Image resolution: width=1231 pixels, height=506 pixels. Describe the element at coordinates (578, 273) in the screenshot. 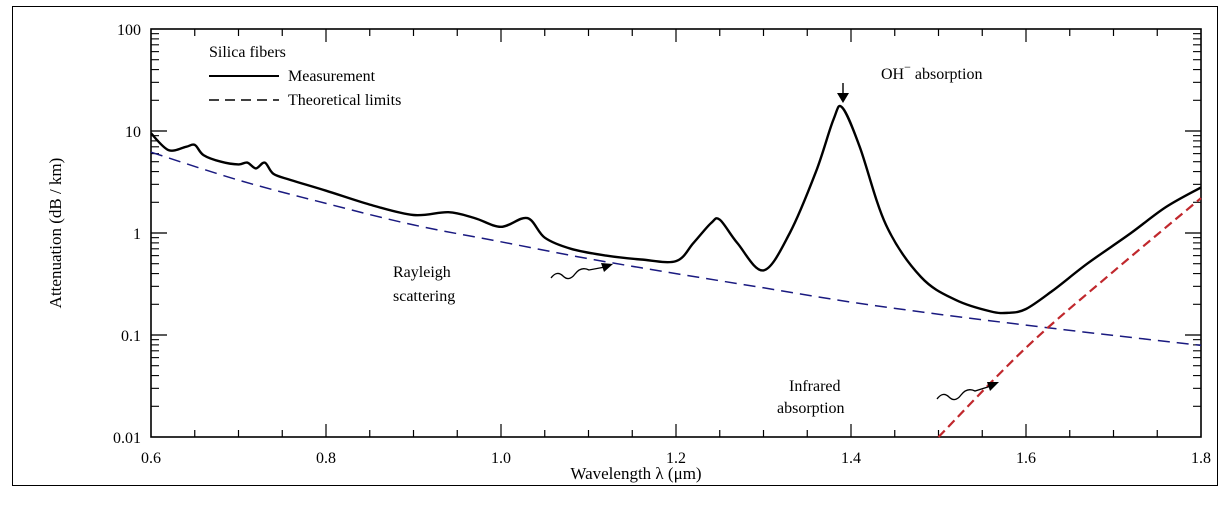

I see `rayleigh-annotation-arrow` at that location.